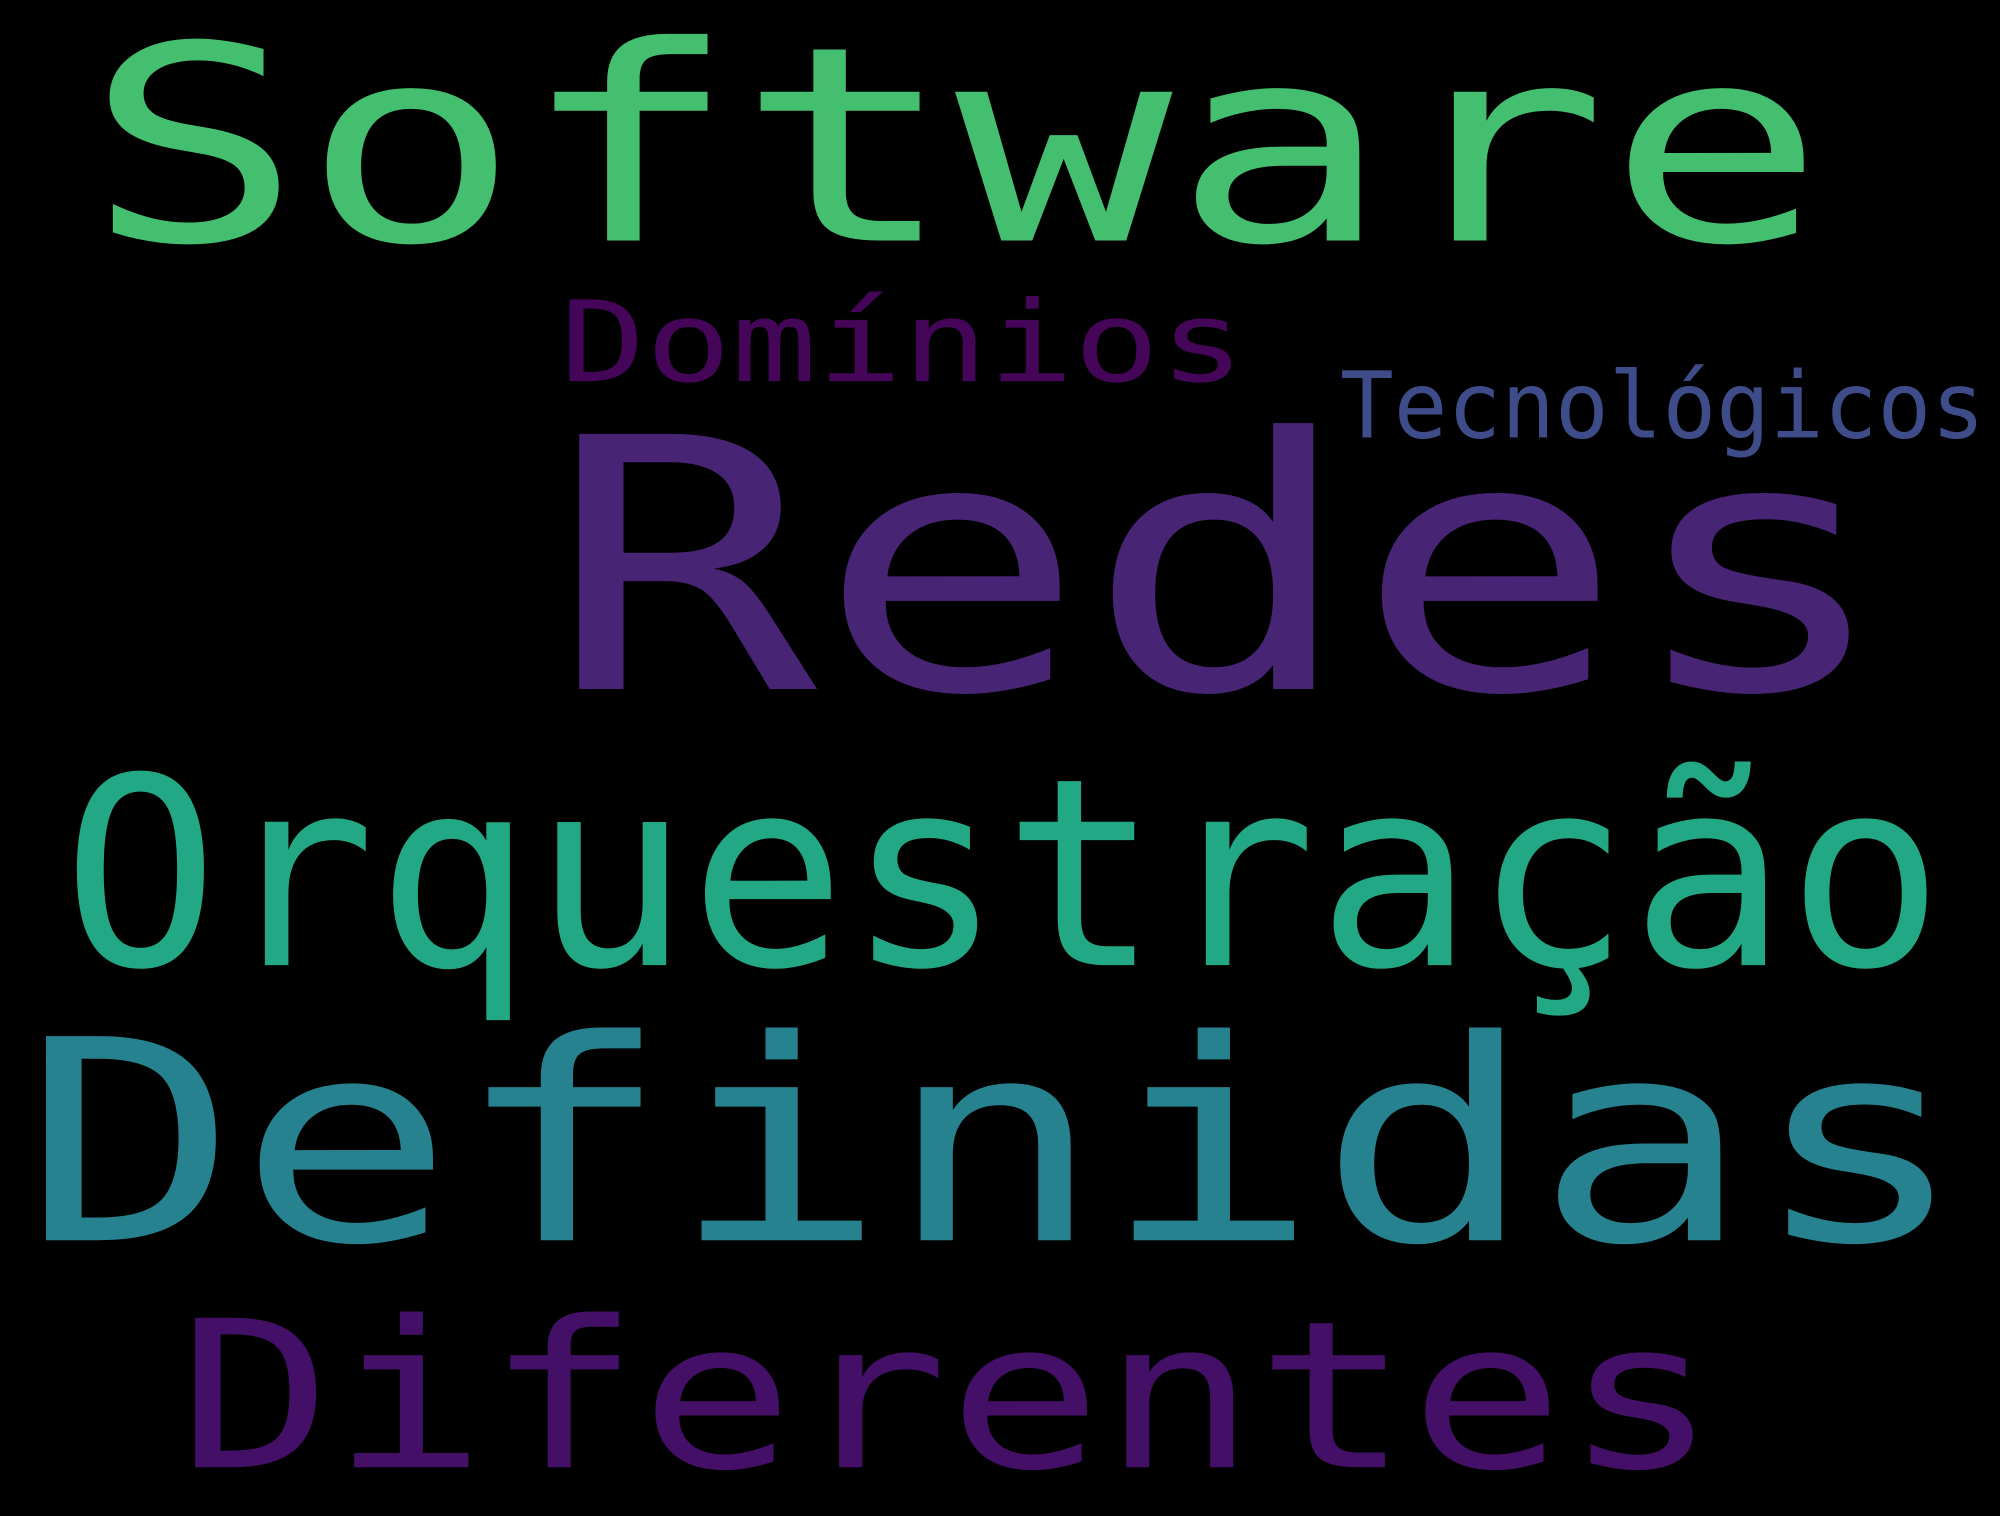 The height and width of the screenshot is (1516, 2000). Describe the element at coordinates (1662, 405) in the screenshot. I see `word-tecnologicos: Tecnológicos` at that location.